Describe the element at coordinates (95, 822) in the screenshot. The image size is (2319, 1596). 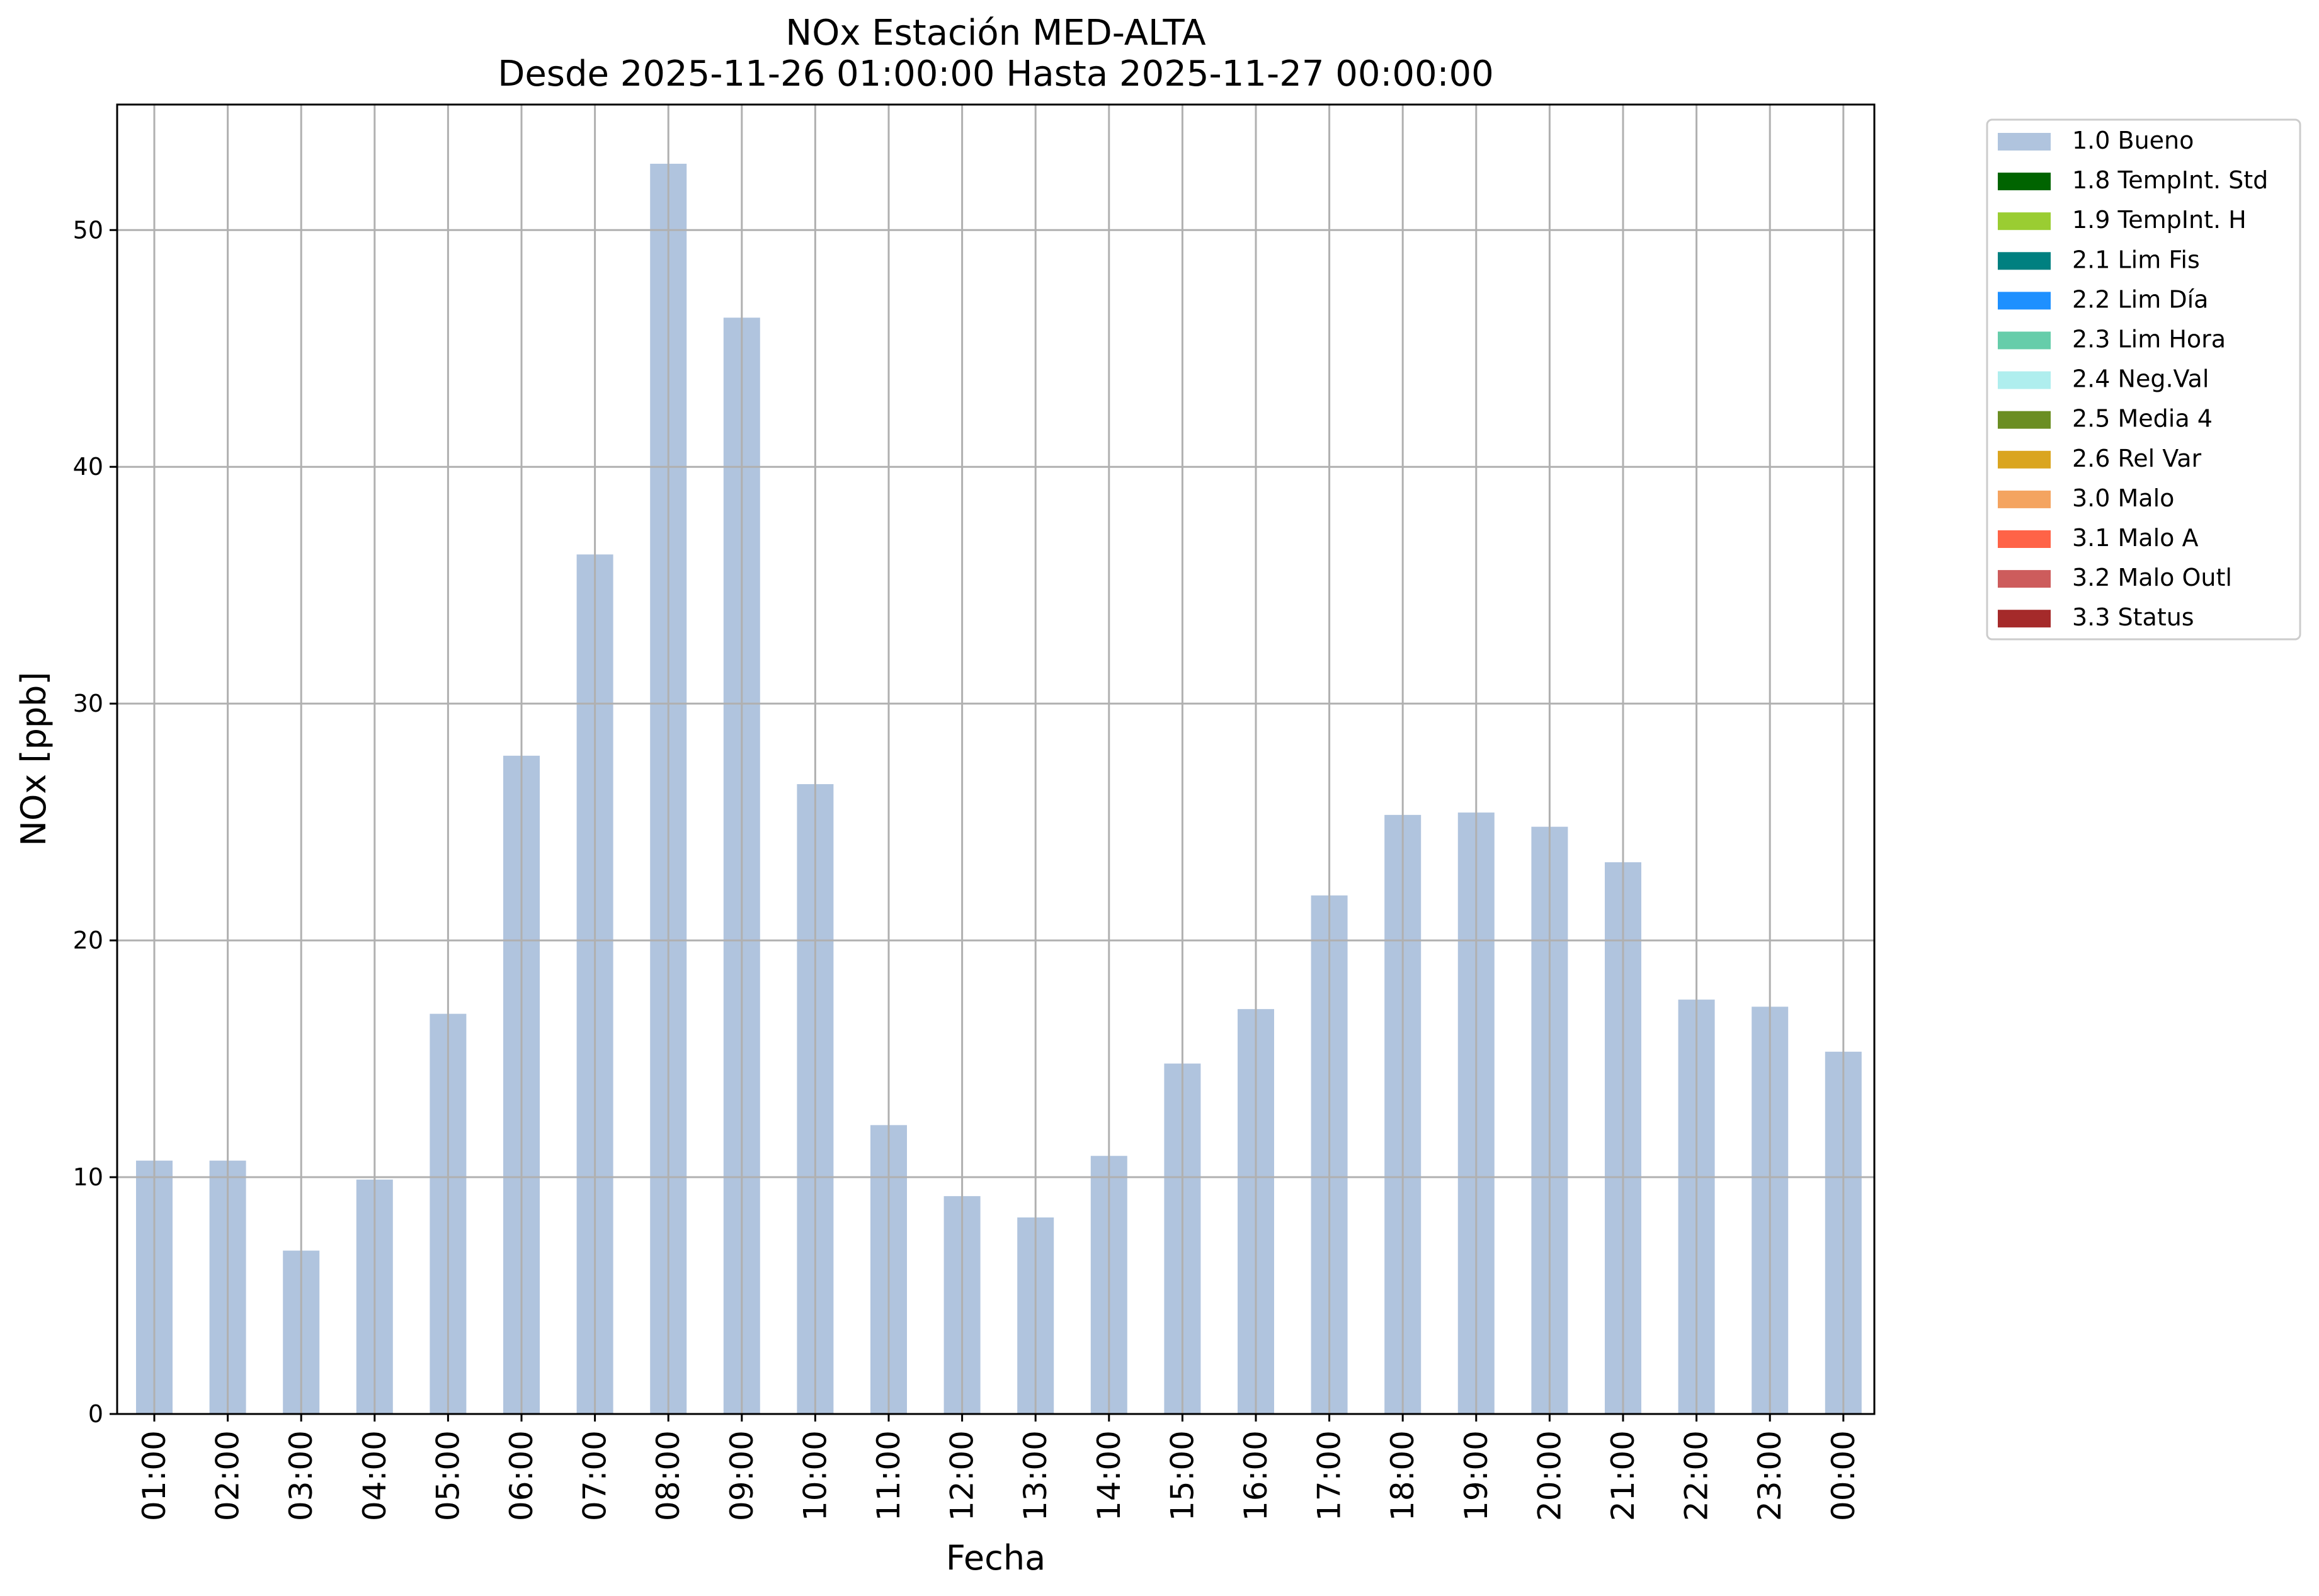
I see `y-axis: 0 10 20 30 40 50` at that location.